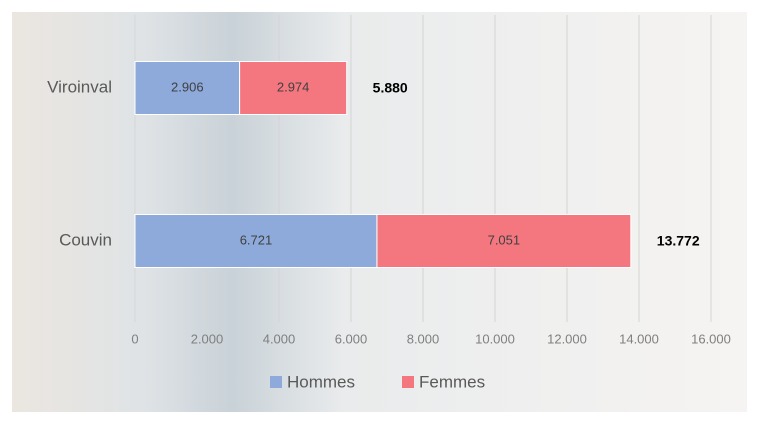  I want to click on total-label: 13.772, so click(678, 241).